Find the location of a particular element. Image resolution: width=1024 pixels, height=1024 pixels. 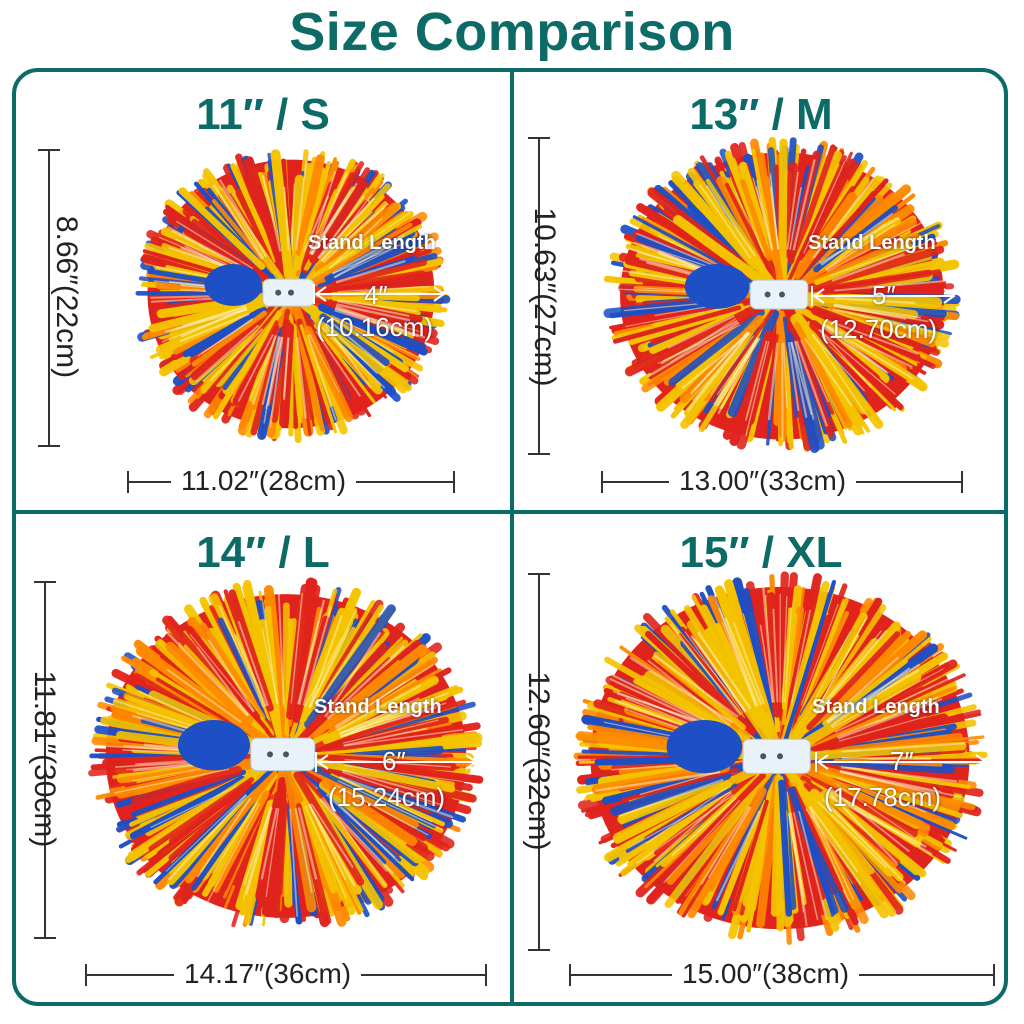

stand-length-inches: 6″ is located at coordinates (394, 761).